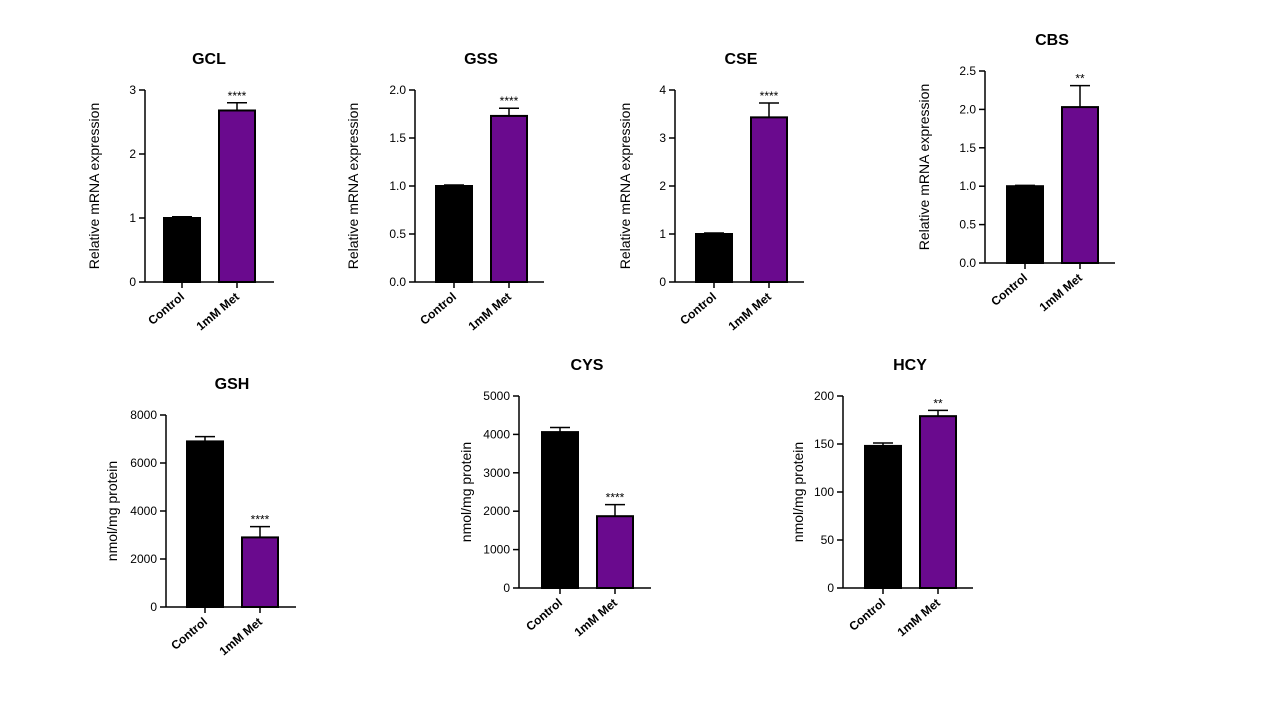 This screenshot has width=1280, height=720. Describe the element at coordinates (824, 444) in the screenshot. I see `y-tick-label: 150` at that location.